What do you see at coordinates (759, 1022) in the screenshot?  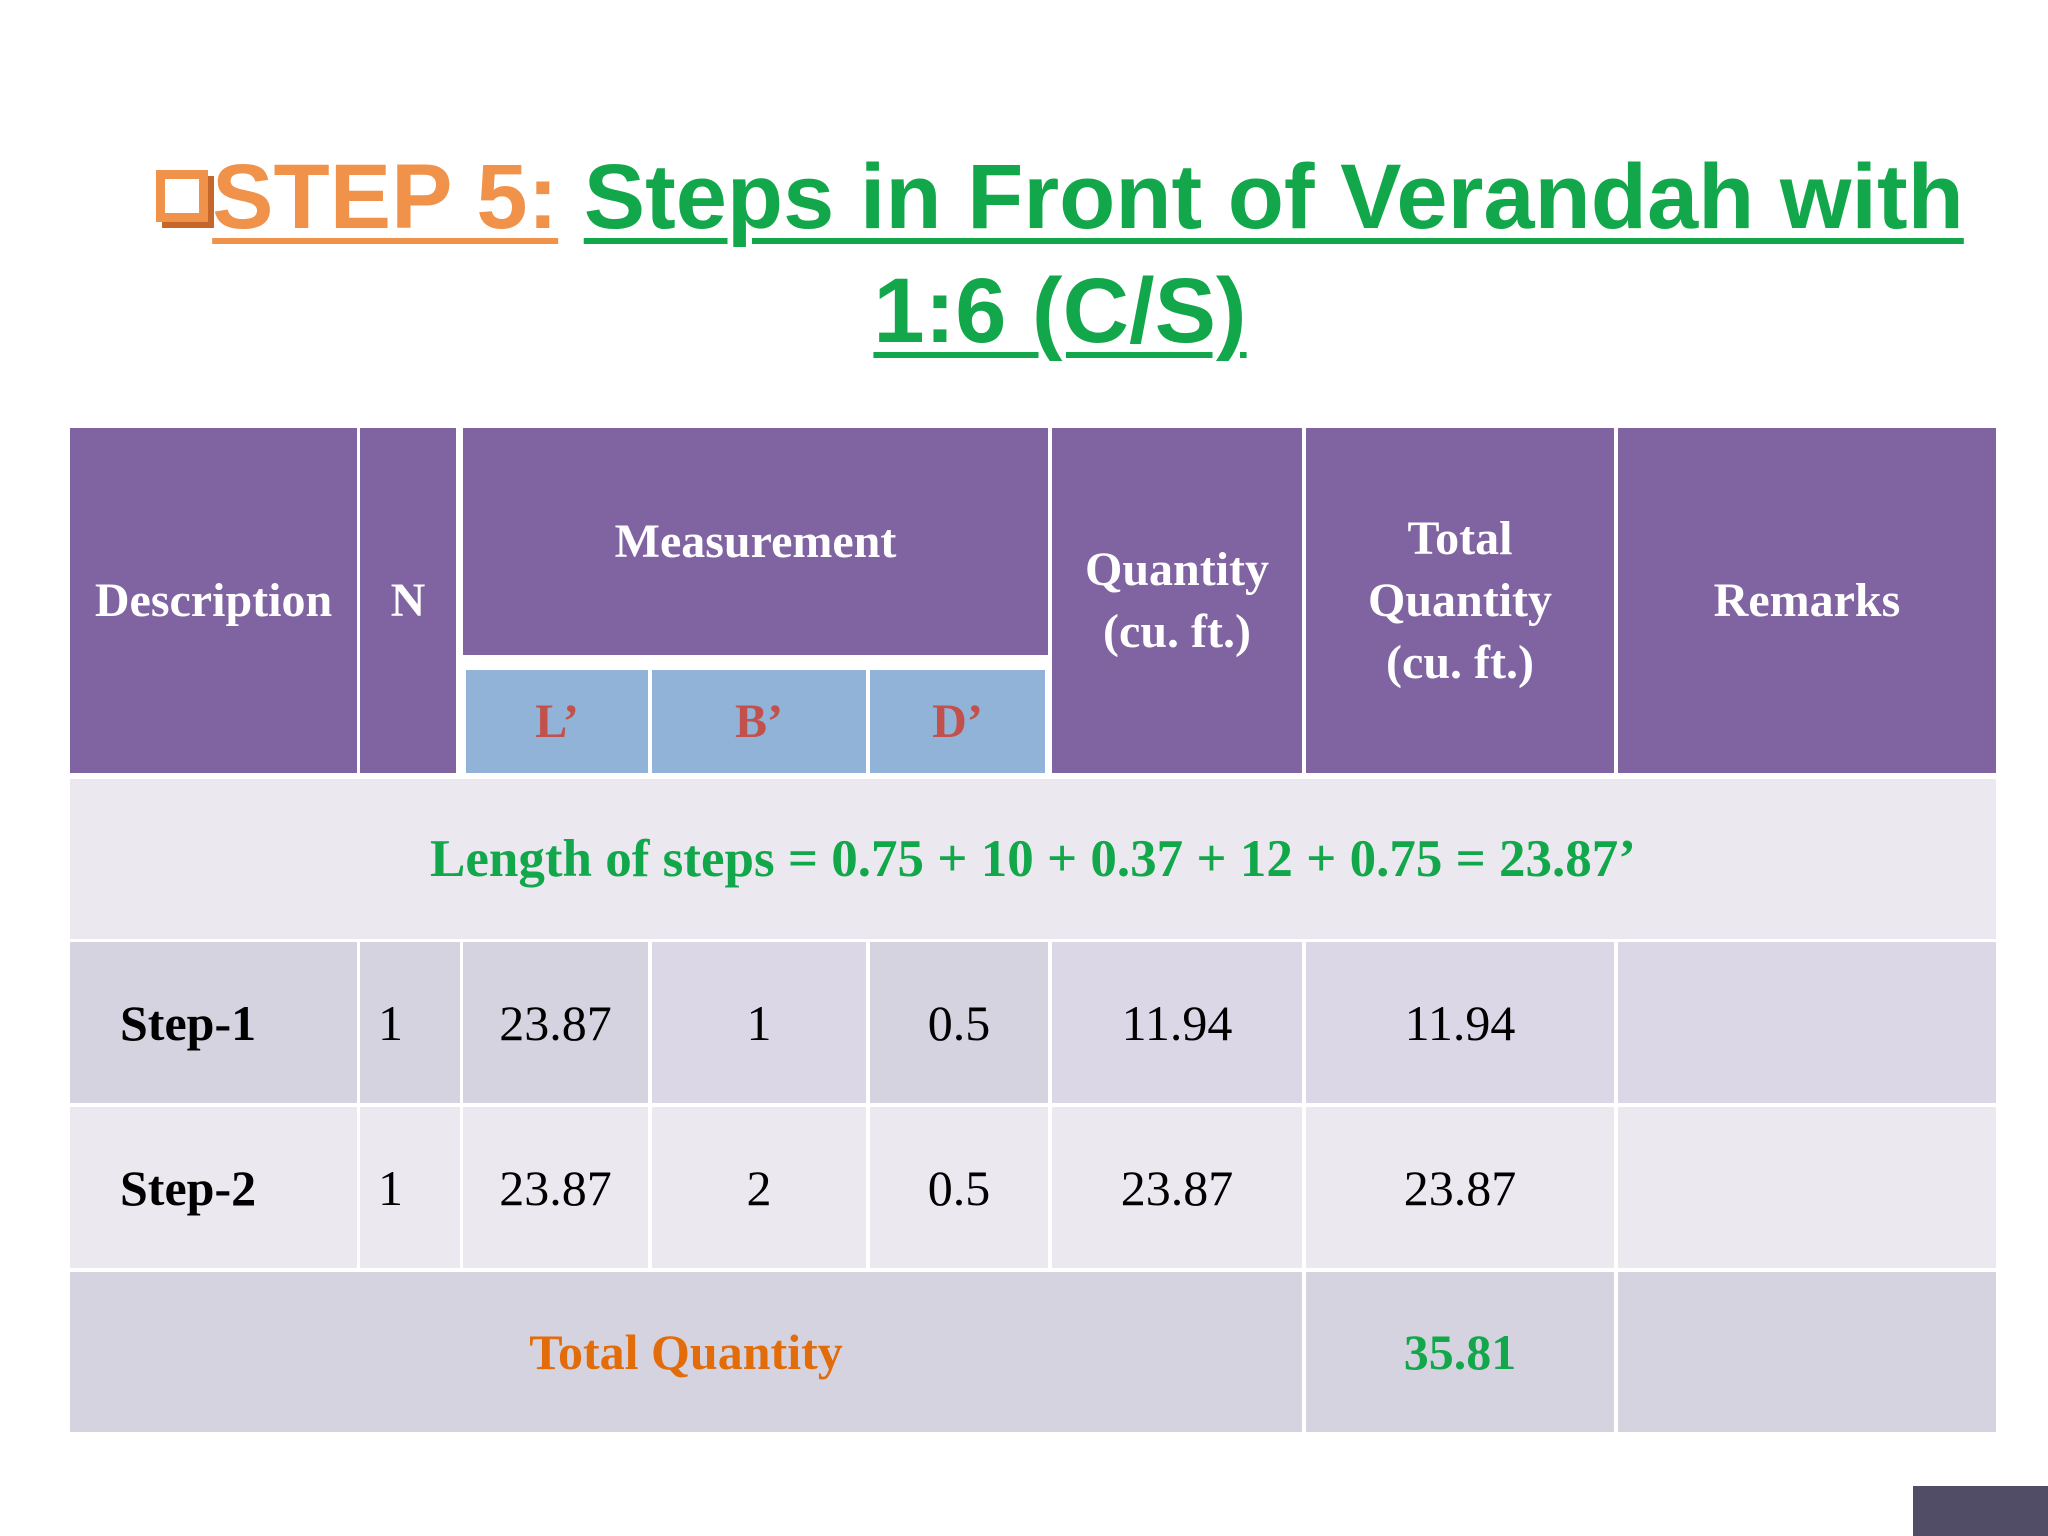 I see `row1-b: 1` at bounding box center [759, 1022].